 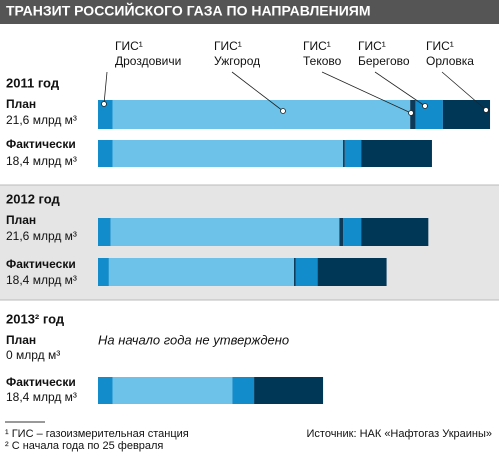 What do you see at coordinates (450, 61) in the screenshot?
I see `legend-label: Орловка` at bounding box center [450, 61].